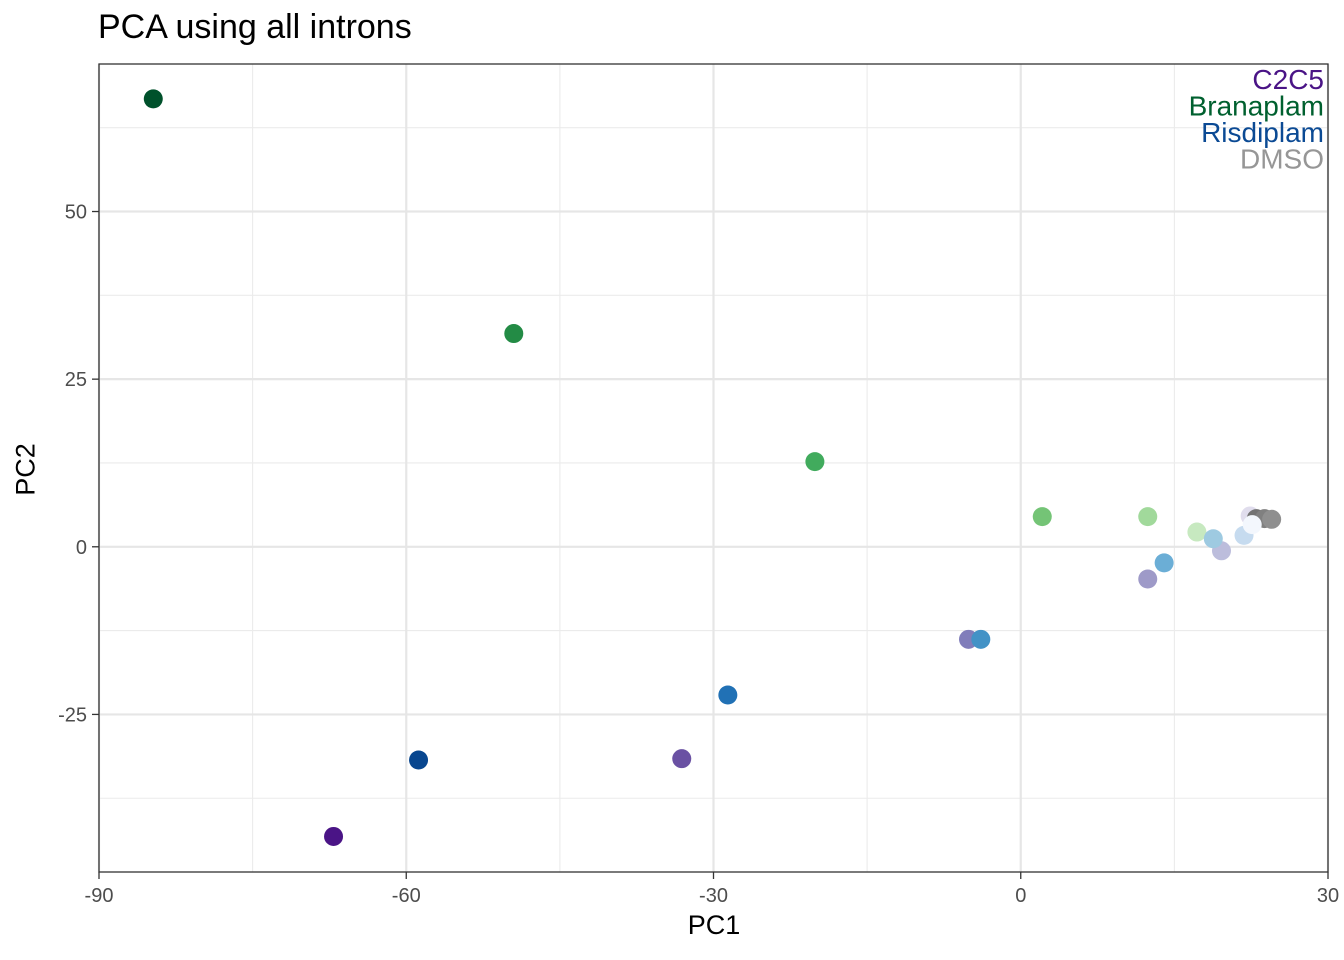 This screenshot has width=1344, height=960. I want to click on x-tick-label: -60, so click(406, 896).